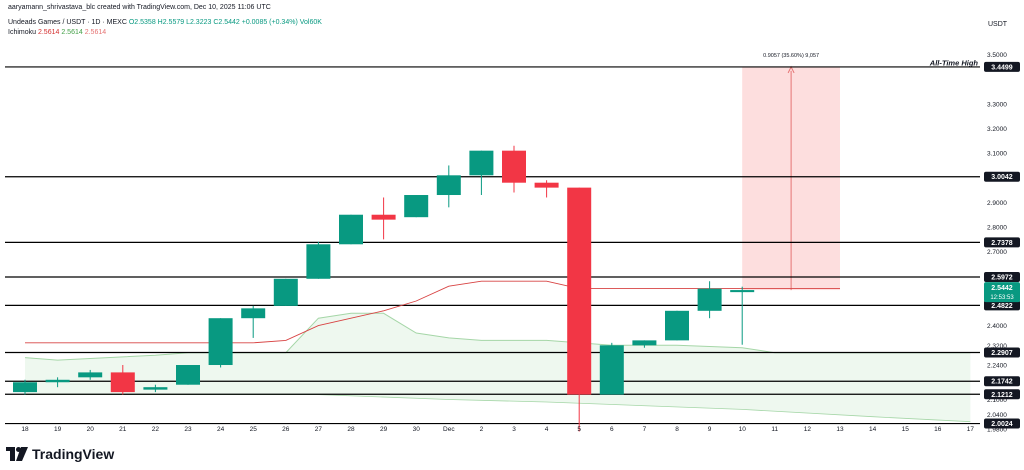 The height and width of the screenshot is (470, 1024). I want to click on price-level-badge: 2.1742, so click(1002, 381).